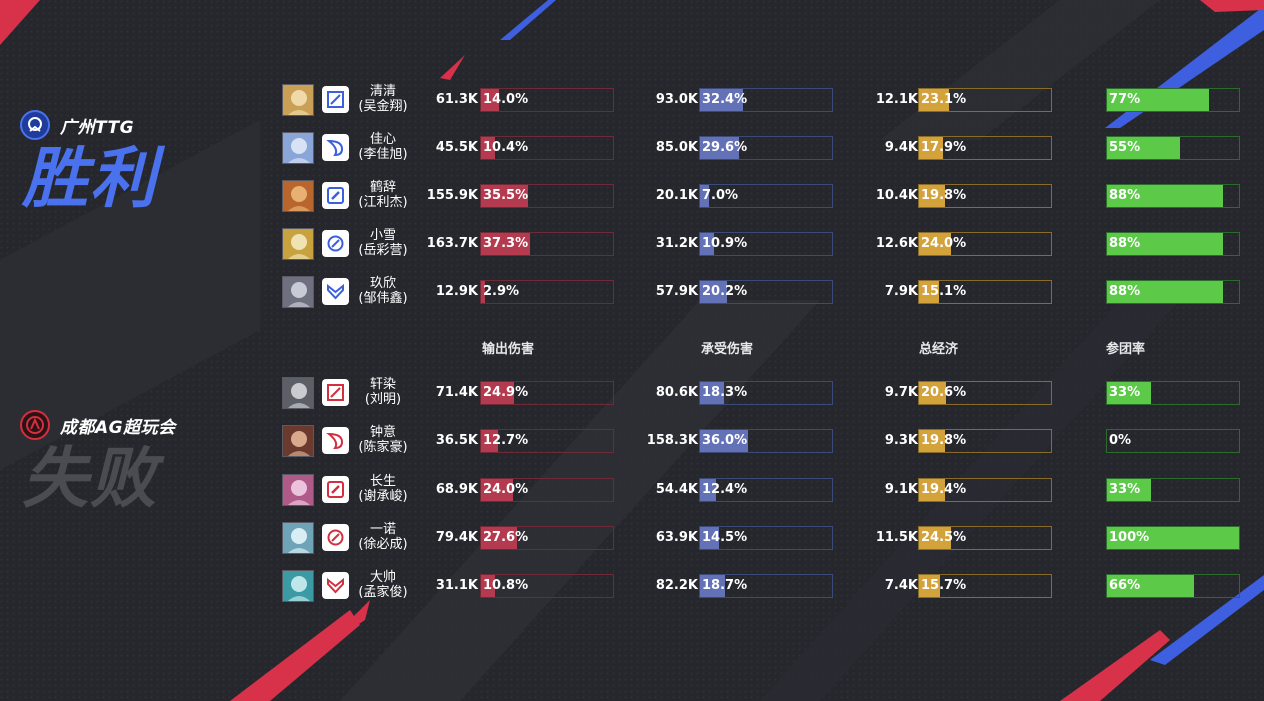 This screenshot has width=1264, height=701. Describe the element at coordinates (382, 432) in the screenshot. I see `player-handle: 钟意` at that location.